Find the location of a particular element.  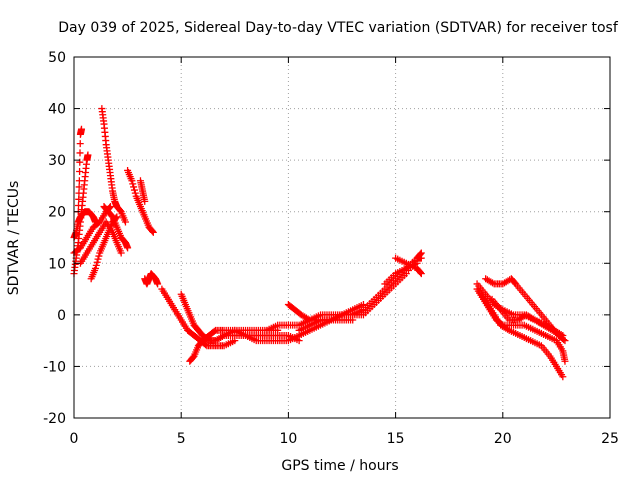

series-arc-y is located at coordinates (526, 317).